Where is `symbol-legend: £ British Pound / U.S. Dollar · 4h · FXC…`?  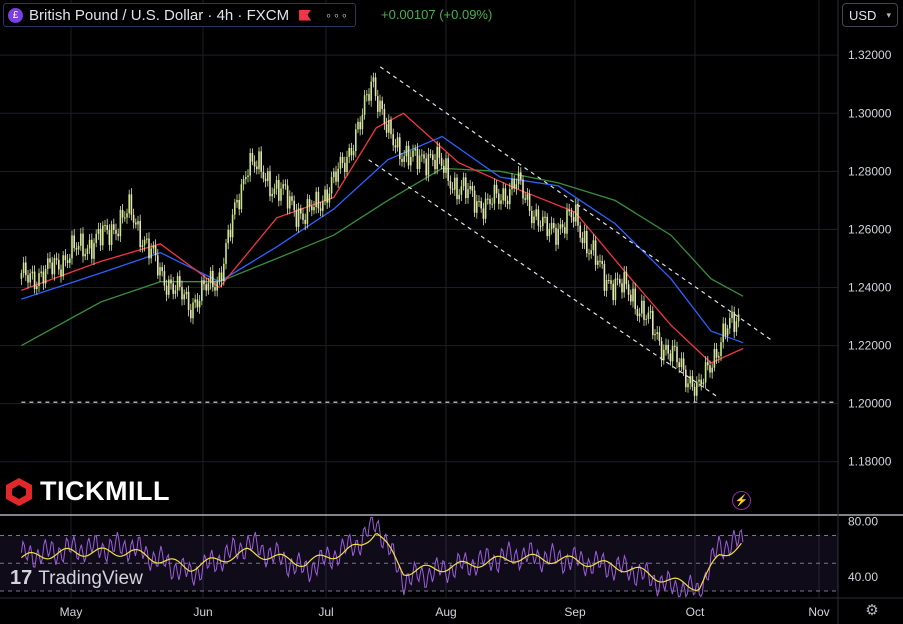
symbol-legend: £ British Pound / U.S. Dollar · 4h · FXC… is located at coordinates (179, 15).